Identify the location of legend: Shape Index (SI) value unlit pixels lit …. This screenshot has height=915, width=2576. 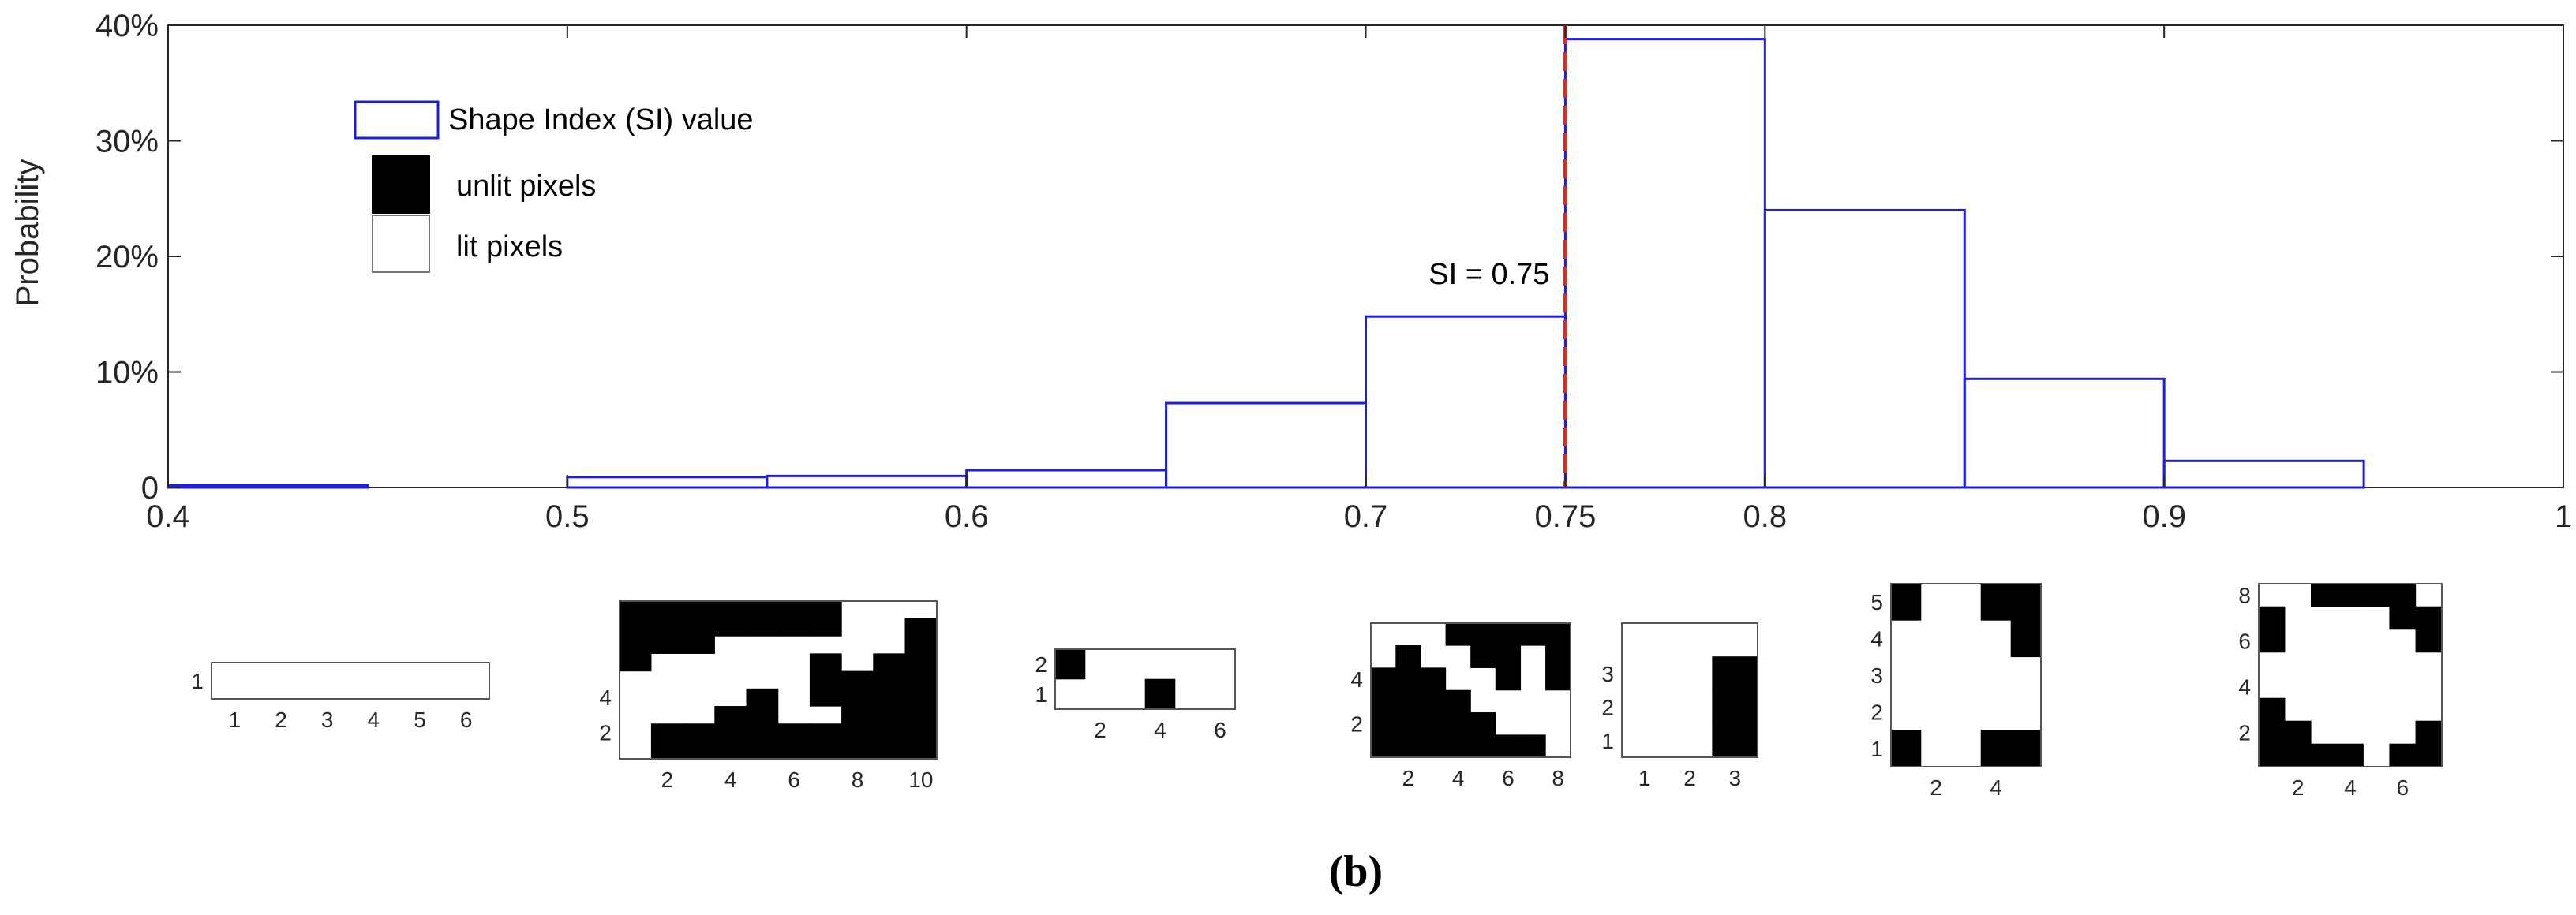
(554, 187).